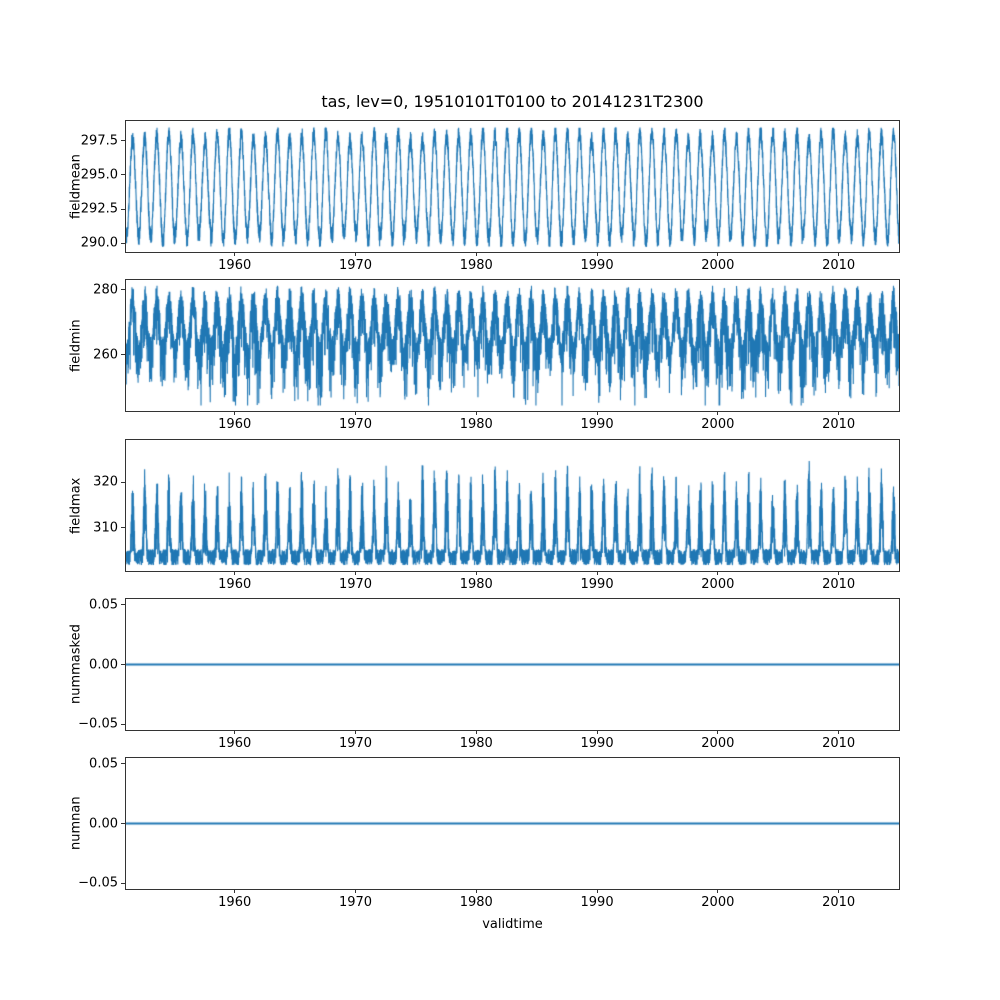 This screenshot has width=1000, height=1000. I want to click on subplot-fieldmax: fieldmax 310 320 1960 1970 1980 1990 2000 2010, so click(484, 515).